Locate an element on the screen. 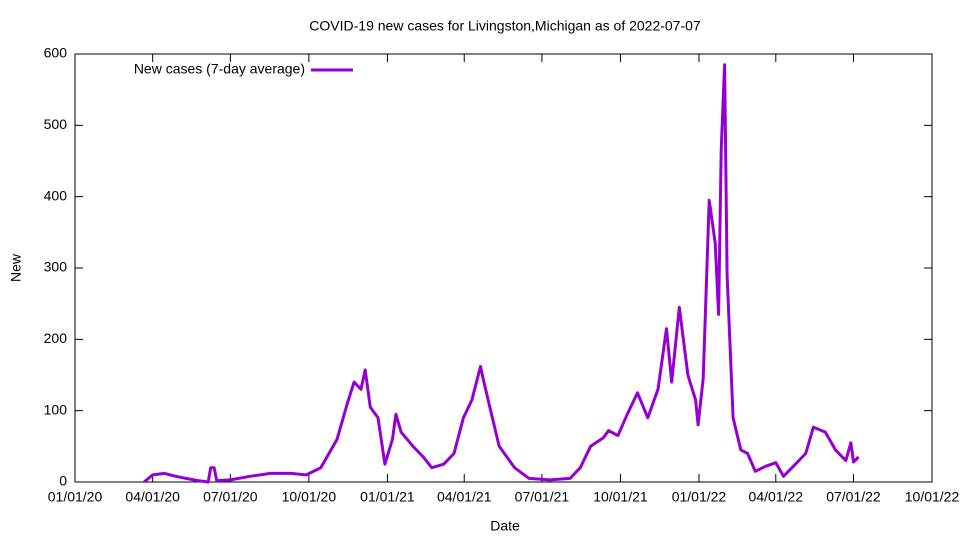 The height and width of the screenshot is (540, 960). x-tick-label: 01/01/20 is located at coordinates (75, 497).